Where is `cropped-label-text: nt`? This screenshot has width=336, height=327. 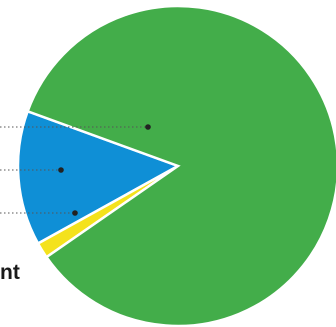
cropped-label-text: nt is located at coordinates (10, 272).